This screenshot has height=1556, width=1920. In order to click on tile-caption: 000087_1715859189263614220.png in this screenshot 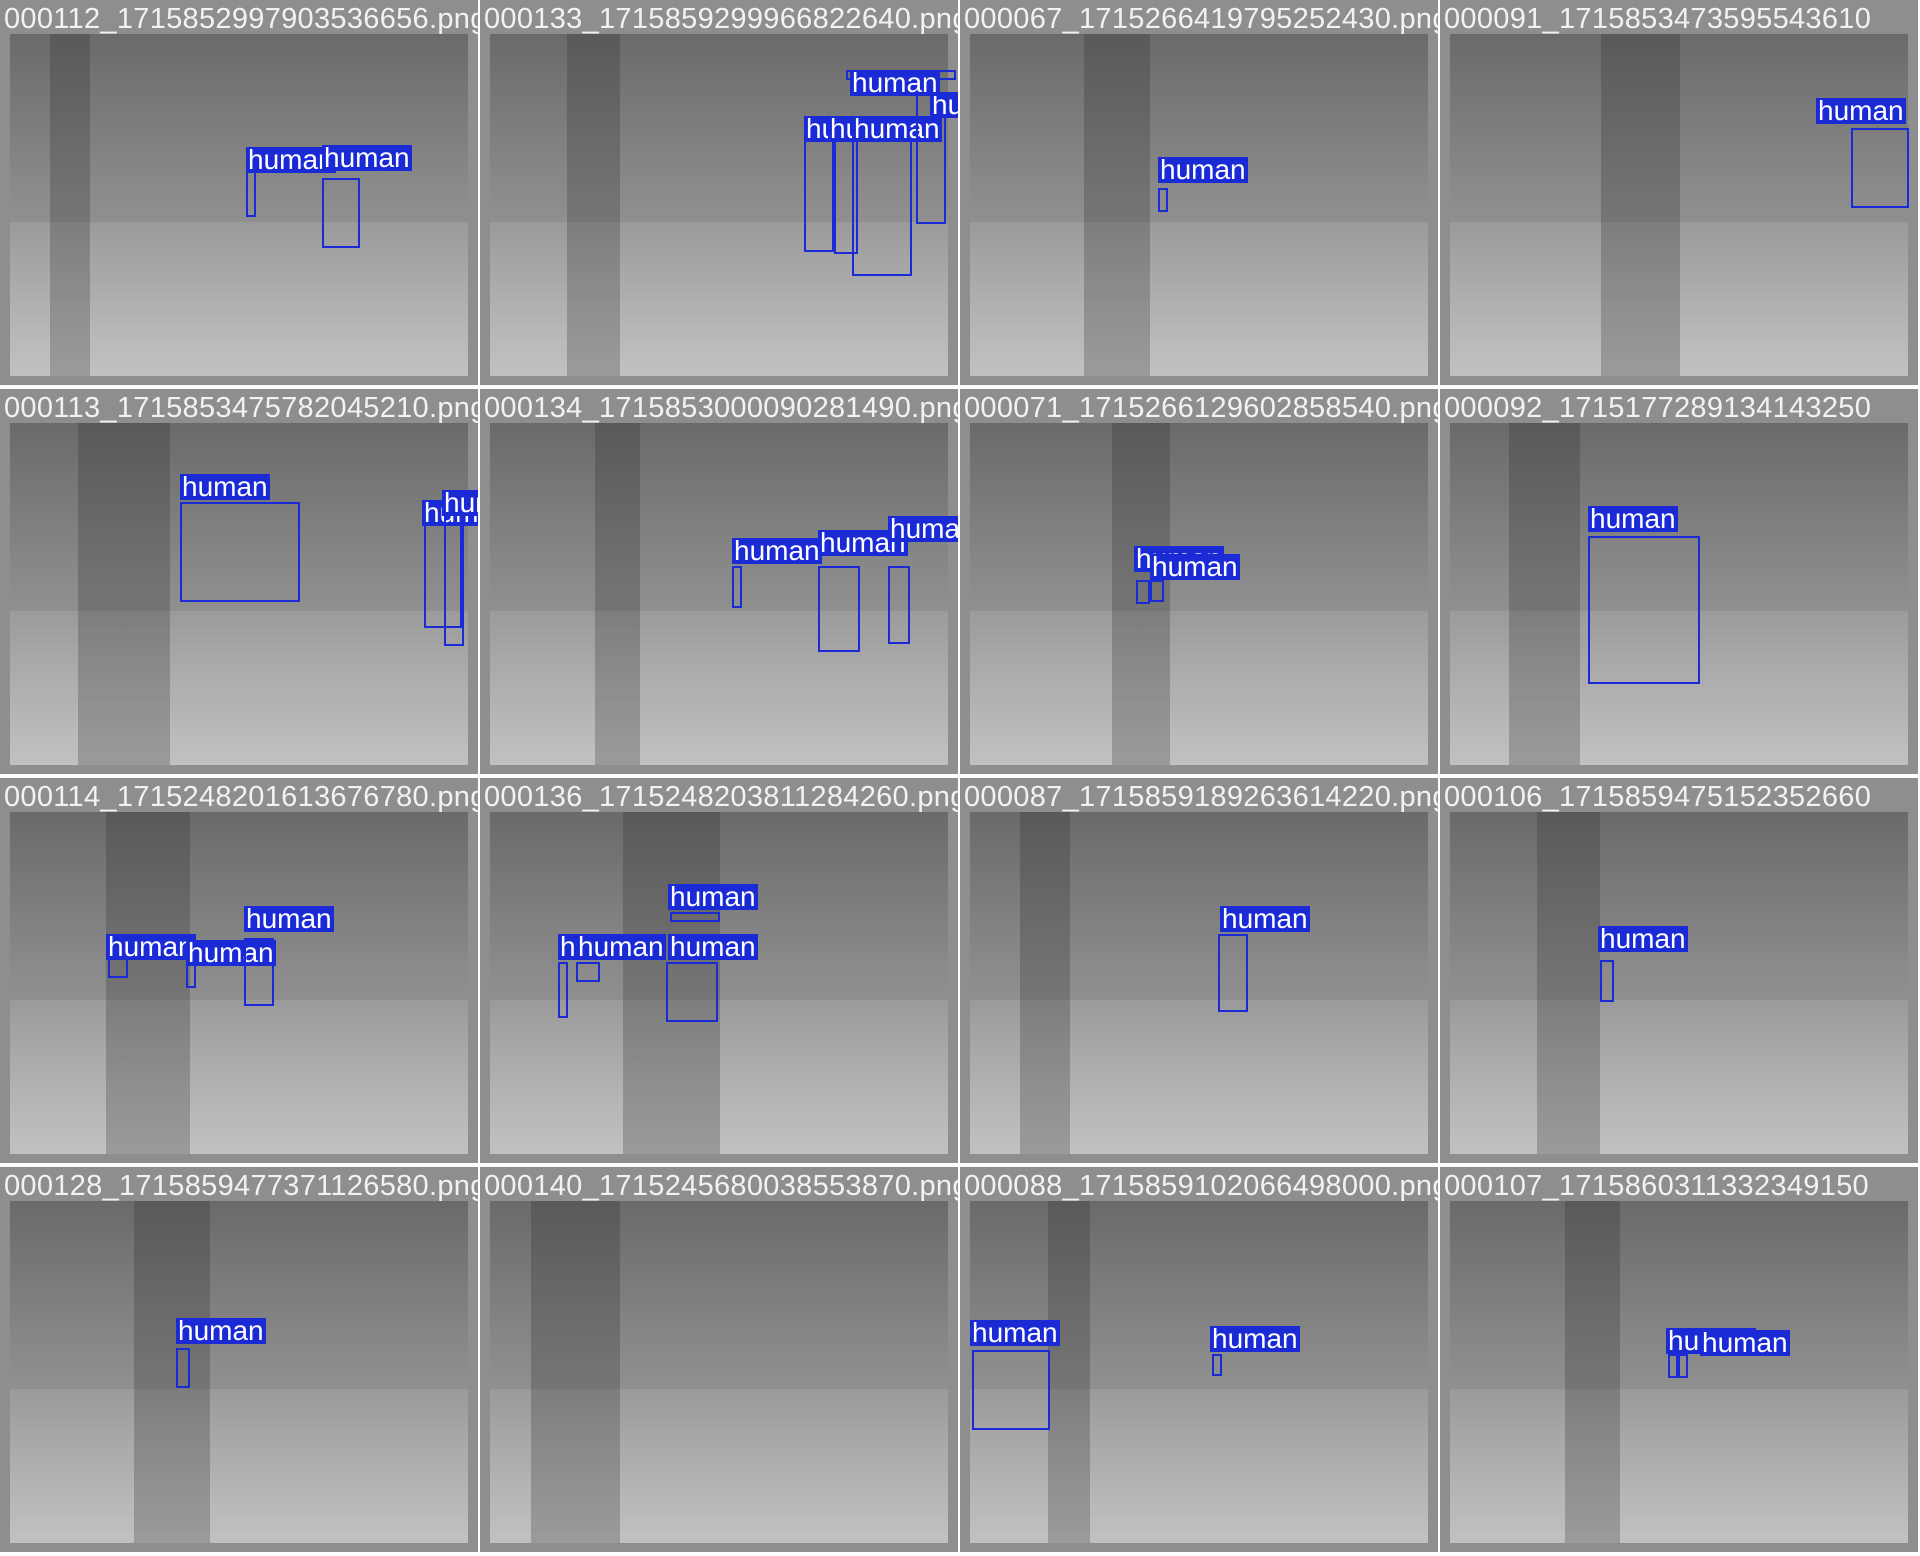, I will do `click(1201, 797)`.